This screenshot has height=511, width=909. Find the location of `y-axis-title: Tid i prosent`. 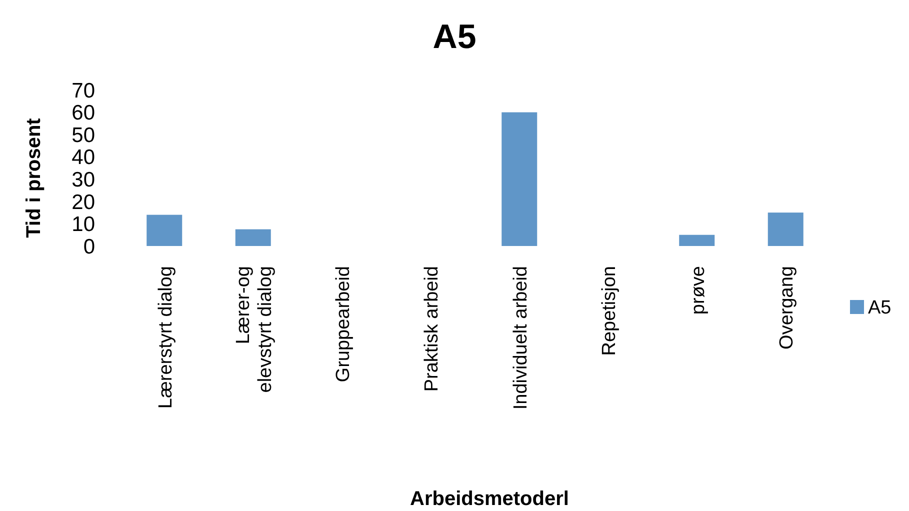

y-axis-title: Tid i prosent is located at coordinates (34, 178).